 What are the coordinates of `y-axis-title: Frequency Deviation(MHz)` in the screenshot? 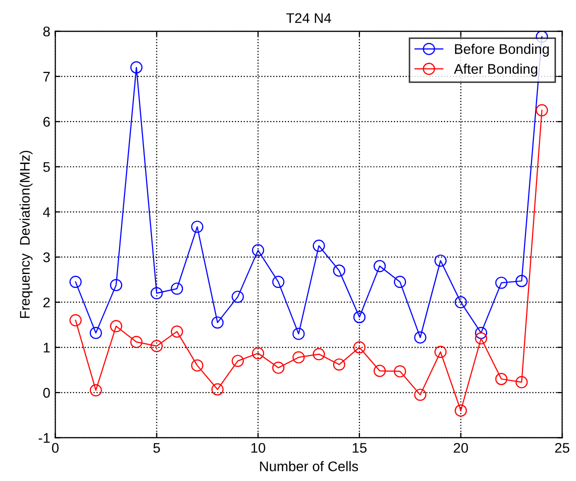 It's located at (26, 234).